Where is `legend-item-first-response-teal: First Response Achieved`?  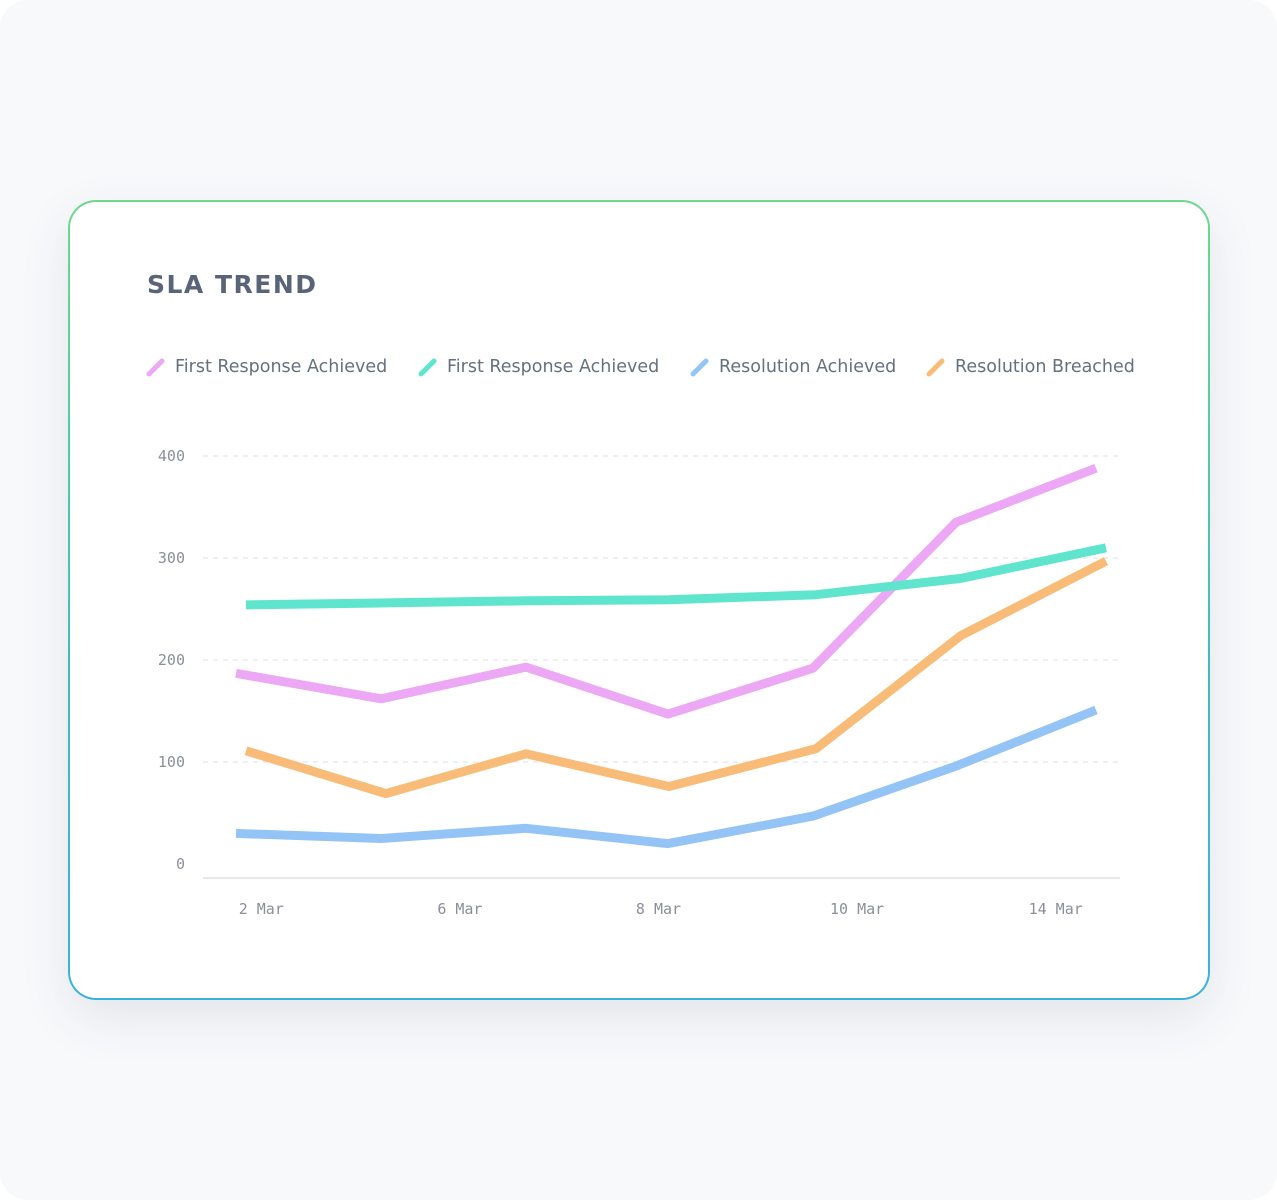
legend-item-first-response-teal: First Response Achieved is located at coordinates (538, 367).